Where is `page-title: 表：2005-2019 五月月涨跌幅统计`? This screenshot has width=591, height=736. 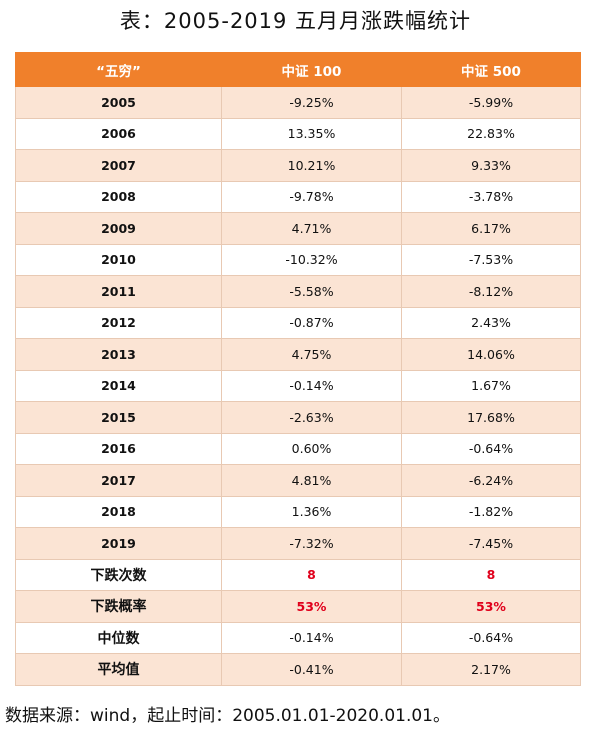
page-title: 表：2005-2019 五月月涨跌幅统计 is located at coordinates (295, 21).